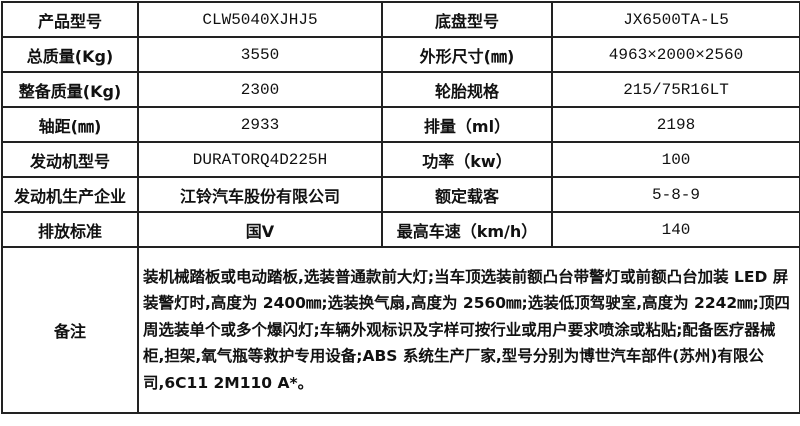  Describe the element at coordinates (675, 229) in the screenshot. I see `field-value: 140` at that location.